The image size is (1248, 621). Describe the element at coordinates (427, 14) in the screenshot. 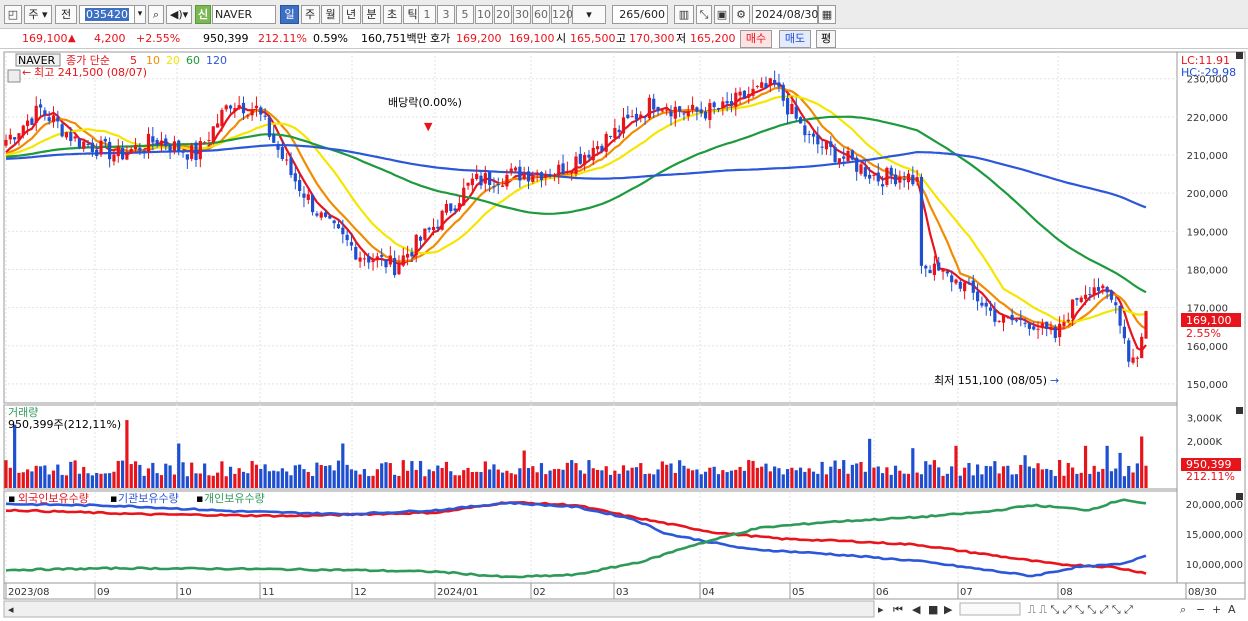

I see `interval-button-1: 1` at that location.